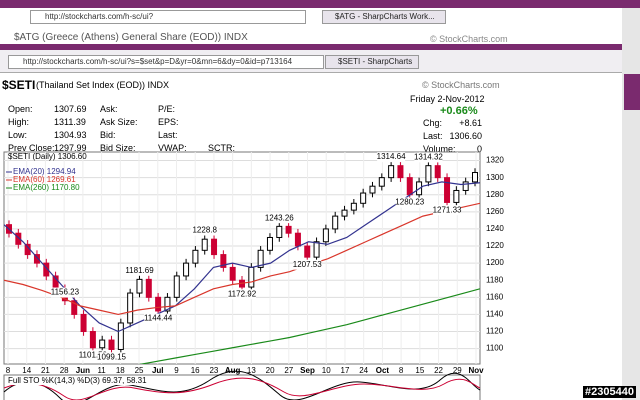  I want to click on quote-label: Prev Close:, so click(31, 148).